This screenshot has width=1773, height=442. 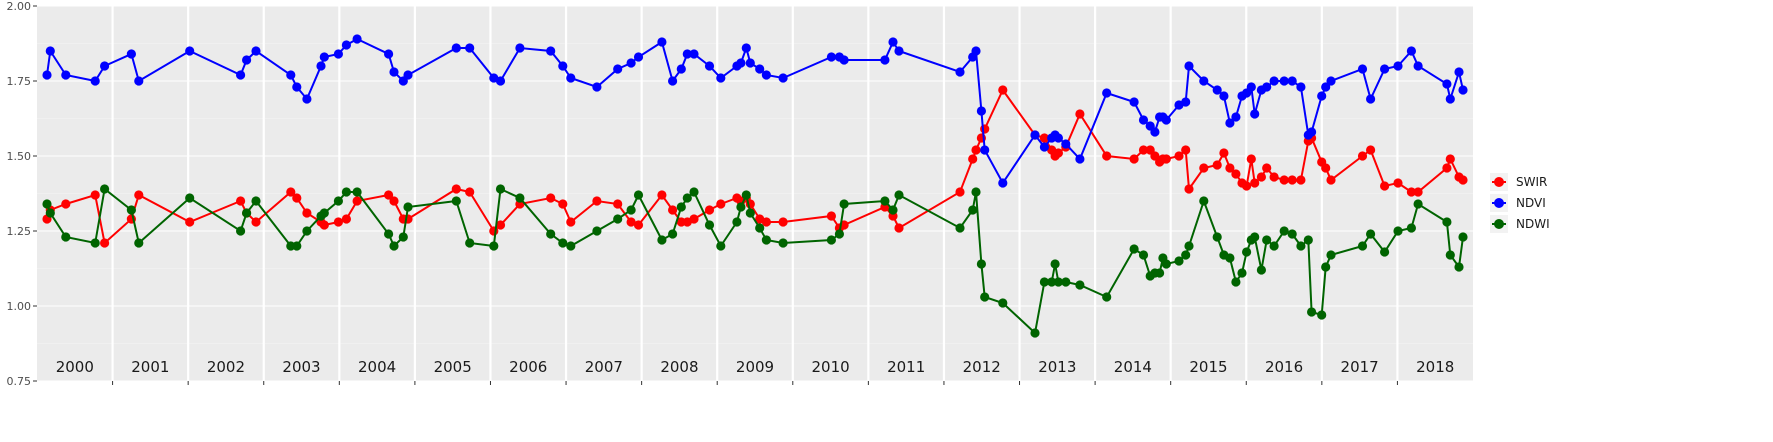 What do you see at coordinates (19, 381) in the screenshot?
I see `y-tick-label: 0.75` at bounding box center [19, 381].